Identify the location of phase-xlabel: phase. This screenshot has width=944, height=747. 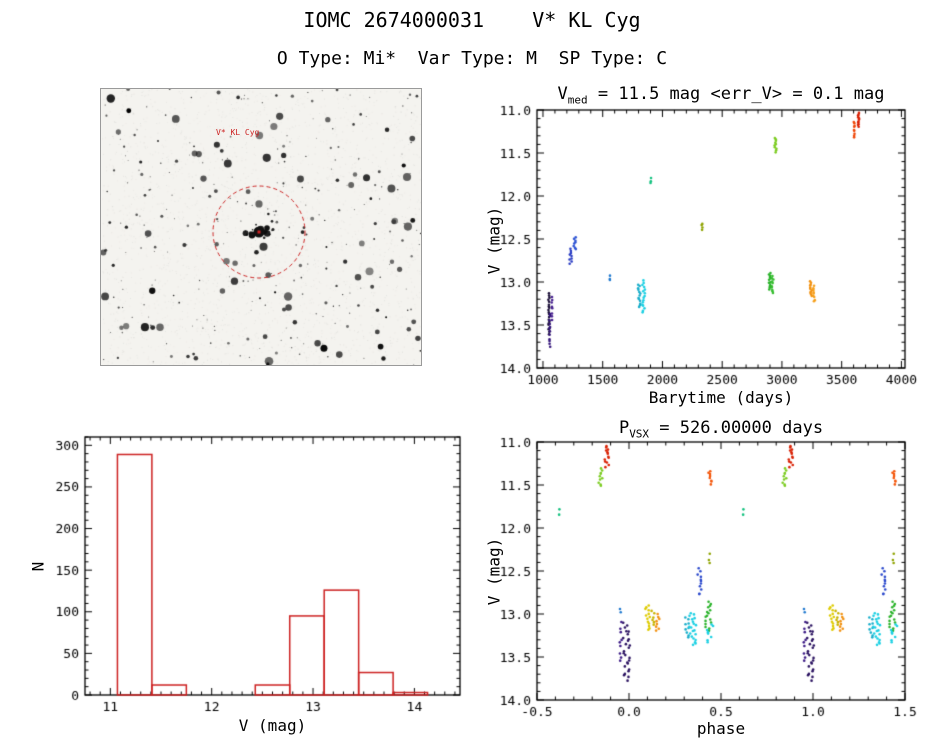
(721, 728).